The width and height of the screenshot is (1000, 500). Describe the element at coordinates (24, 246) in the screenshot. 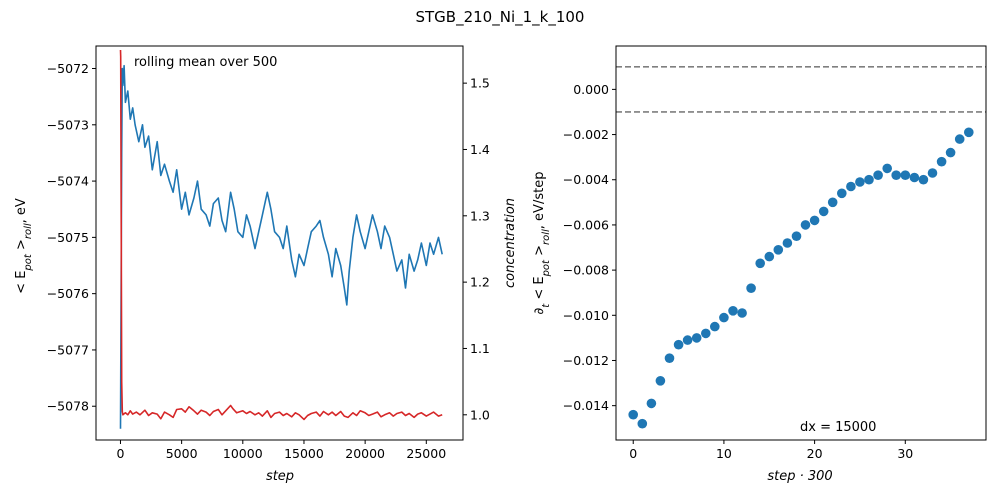

I see `left-chart-y-label: < Epot​ >roll​, eV` at that location.